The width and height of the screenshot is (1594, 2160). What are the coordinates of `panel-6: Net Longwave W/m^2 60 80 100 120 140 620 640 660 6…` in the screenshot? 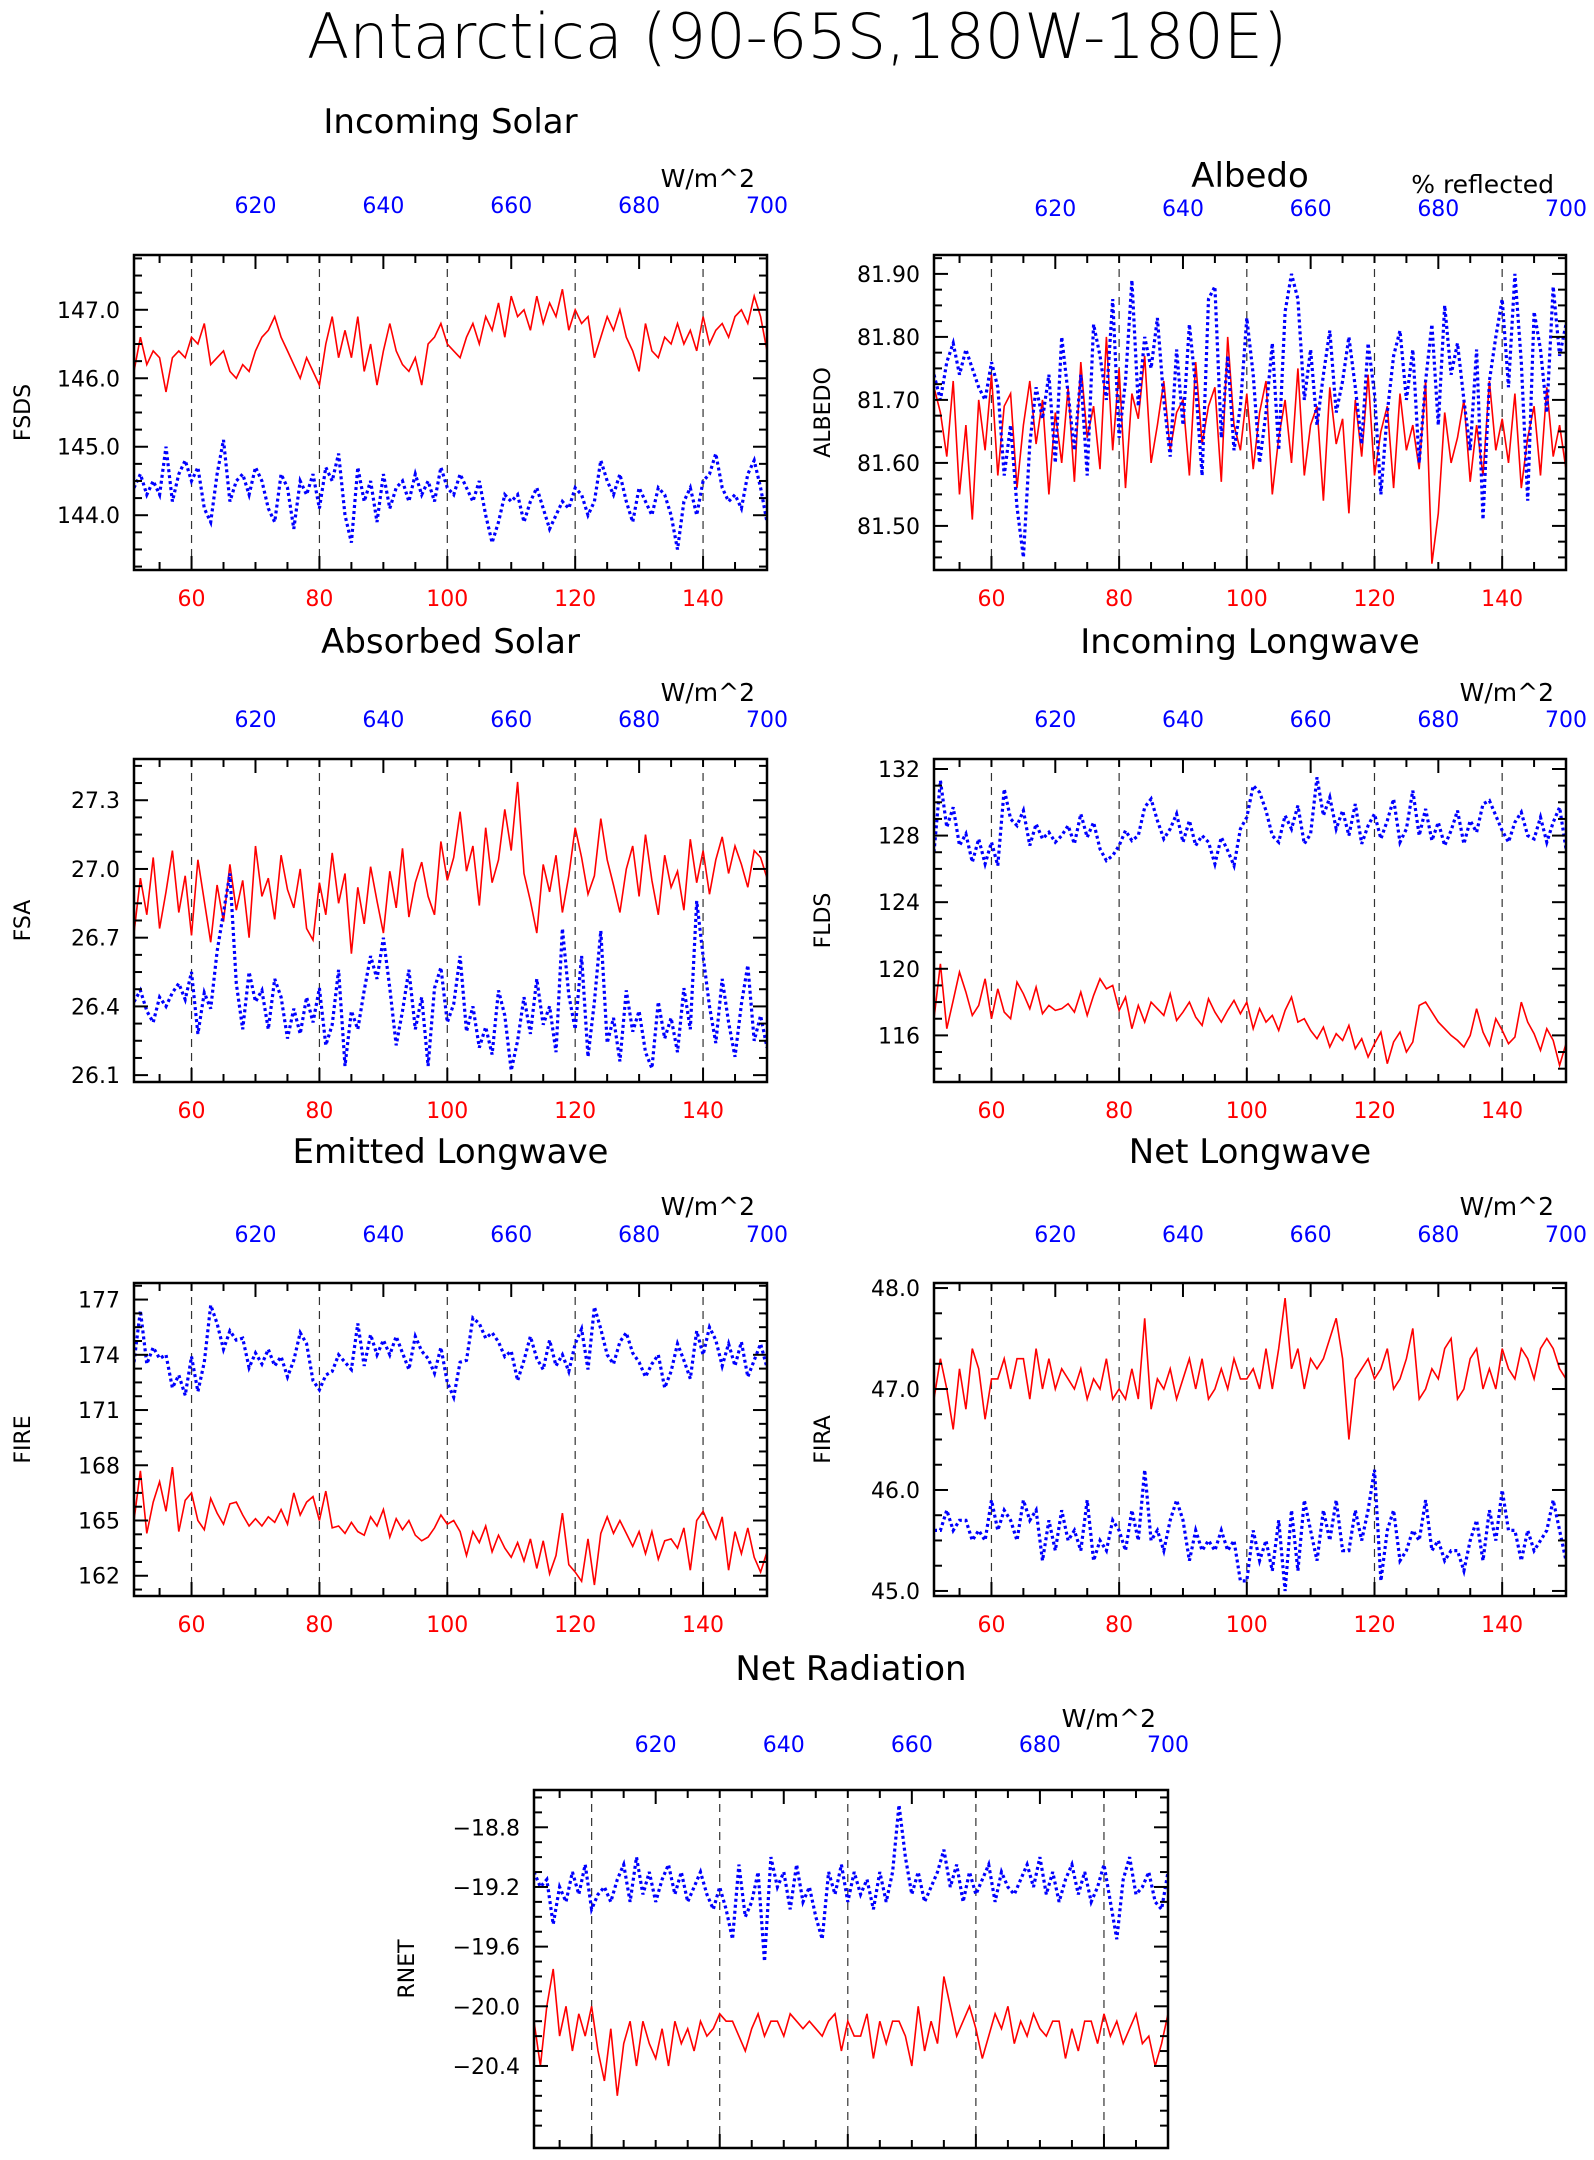 It's located at (1199, 1385).